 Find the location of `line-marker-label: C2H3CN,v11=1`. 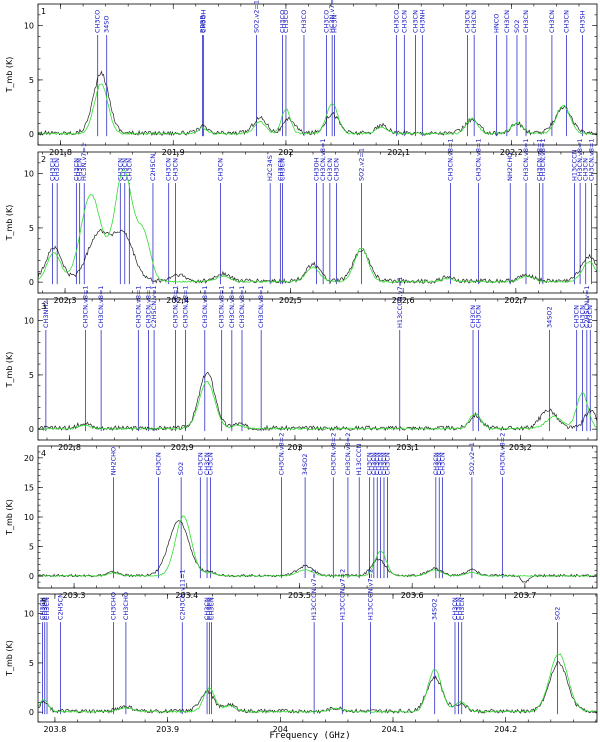

line-marker-label: C2H3CN,v11=1 is located at coordinates (182, 594).